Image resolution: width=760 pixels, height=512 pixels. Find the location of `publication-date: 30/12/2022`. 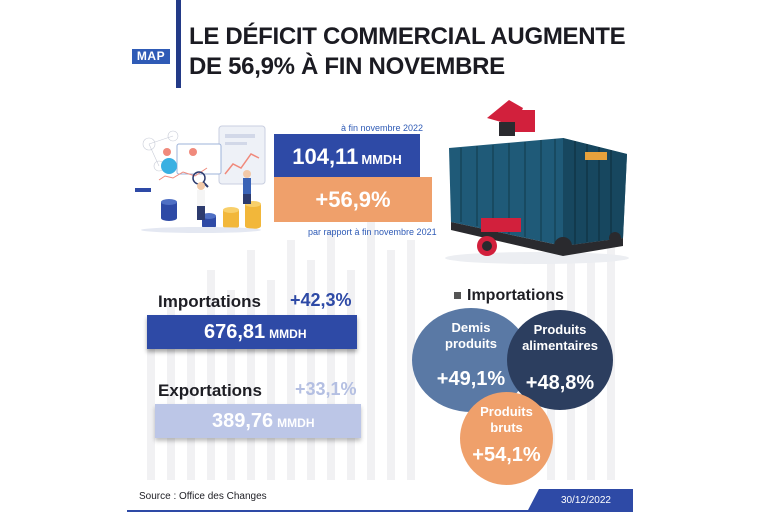

publication-date: 30/12/2022 is located at coordinates (585, 500).